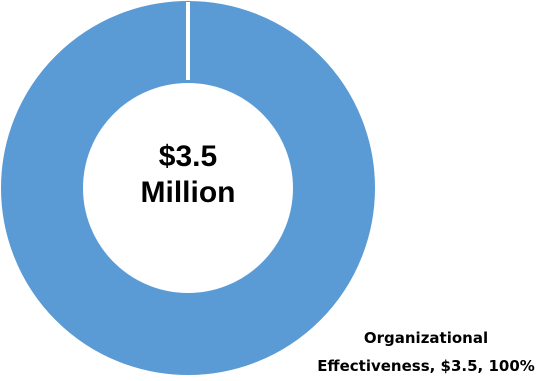 Image resolution: width=552 pixels, height=381 pixels. Describe the element at coordinates (426, 338) in the screenshot. I see `data-label-line-1: Organizational` at that location.